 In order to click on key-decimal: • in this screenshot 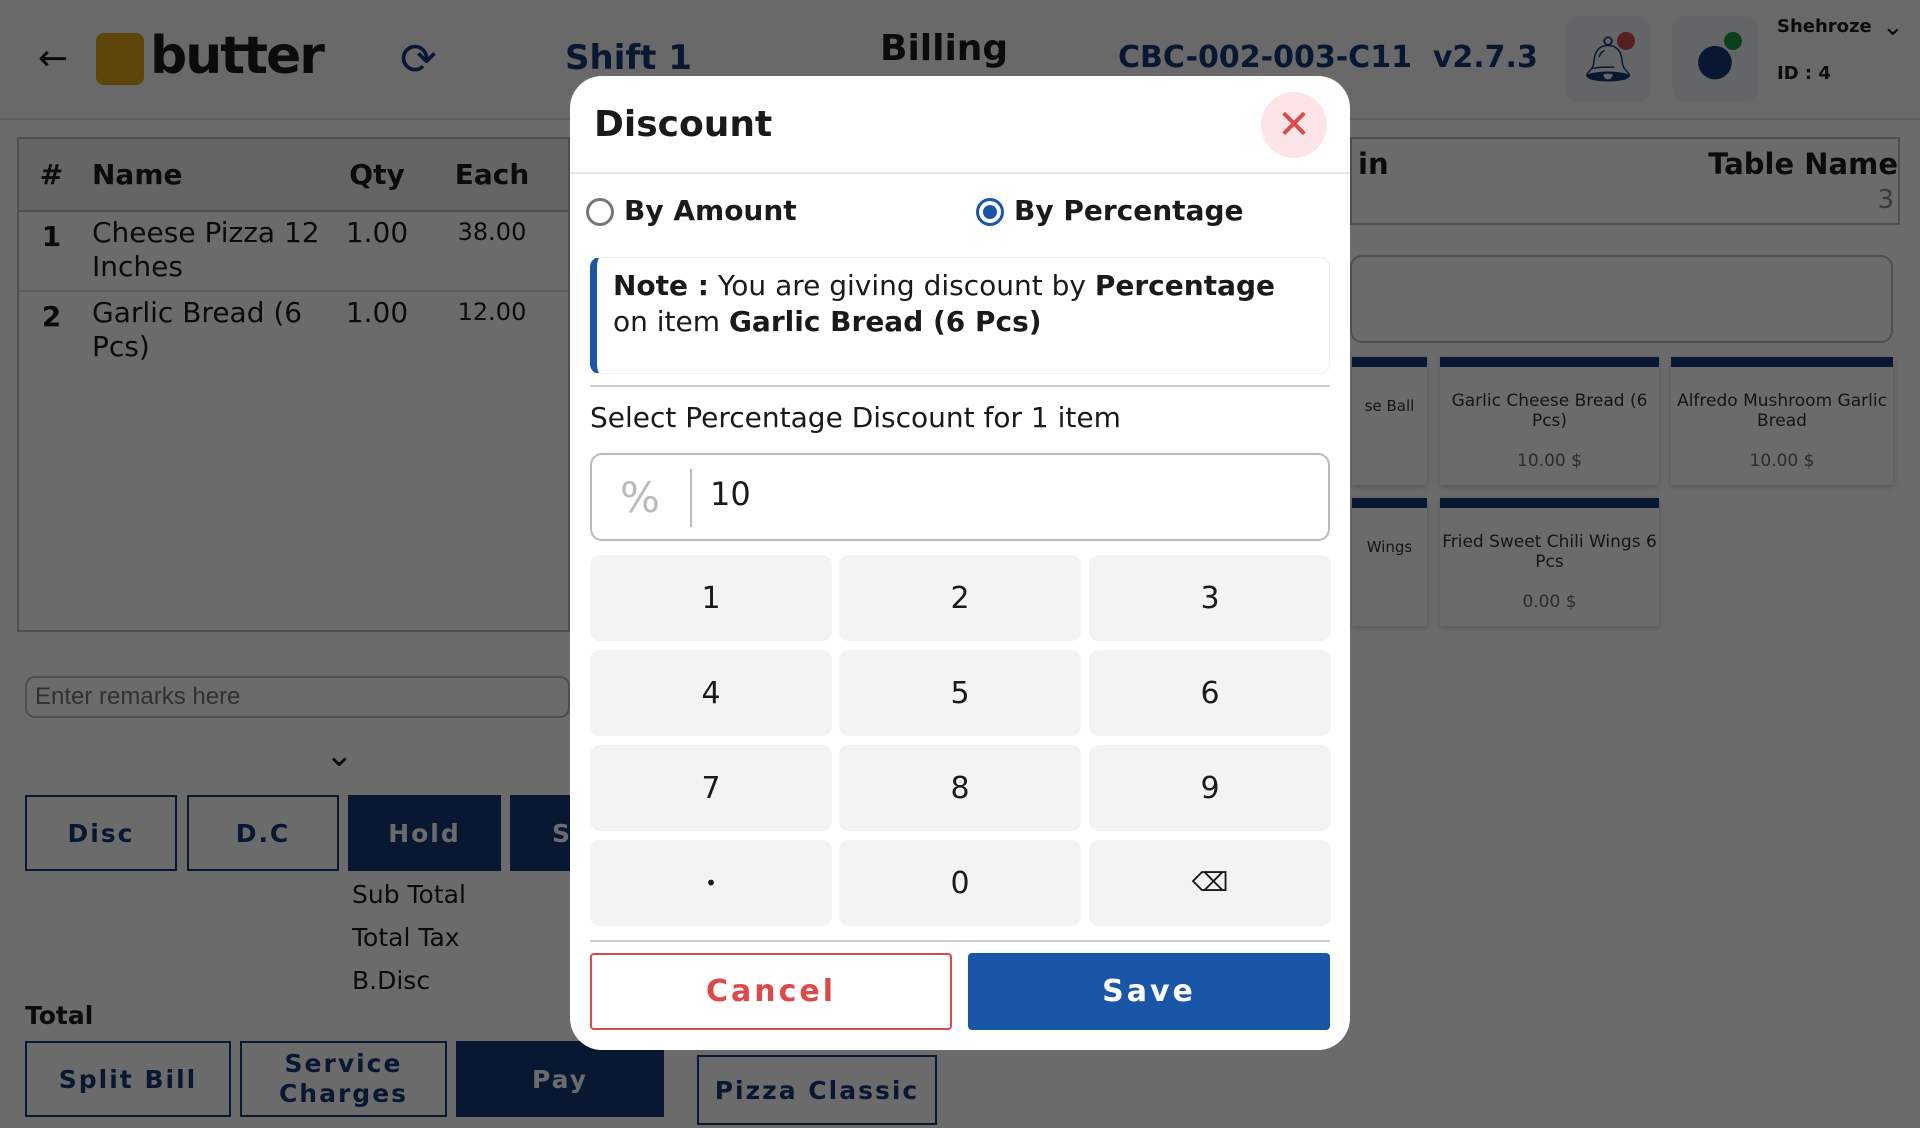, I will do `click(711, 883)`.